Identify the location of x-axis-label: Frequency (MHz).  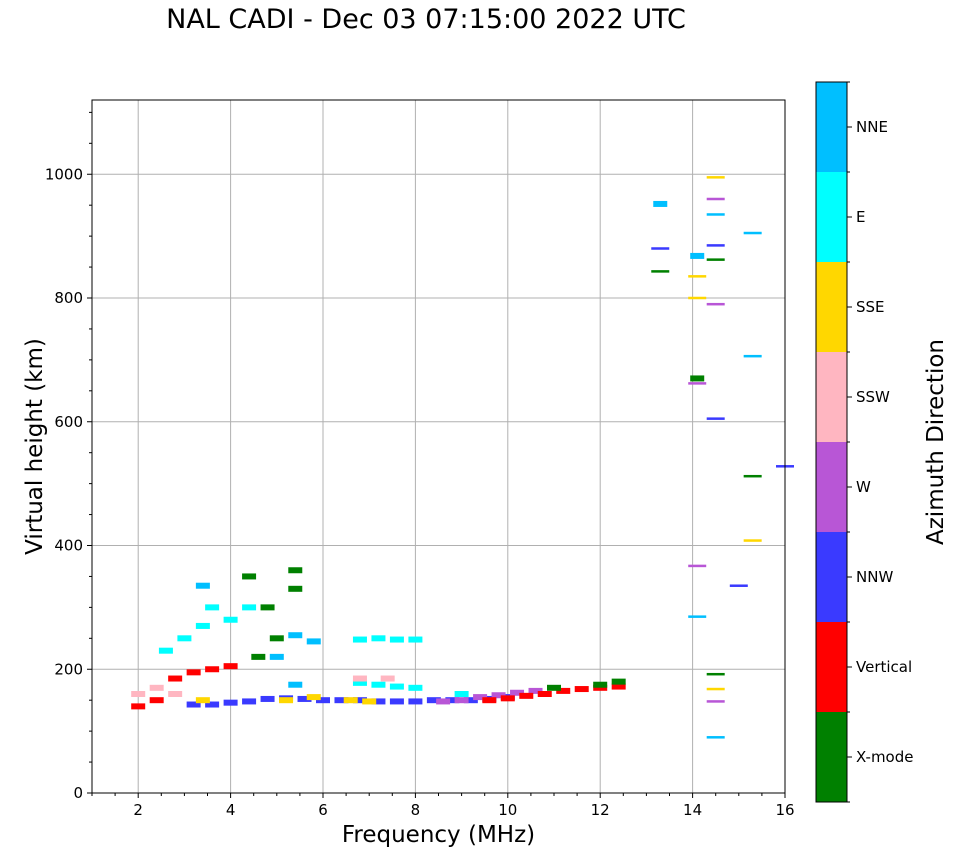
(438, 835).